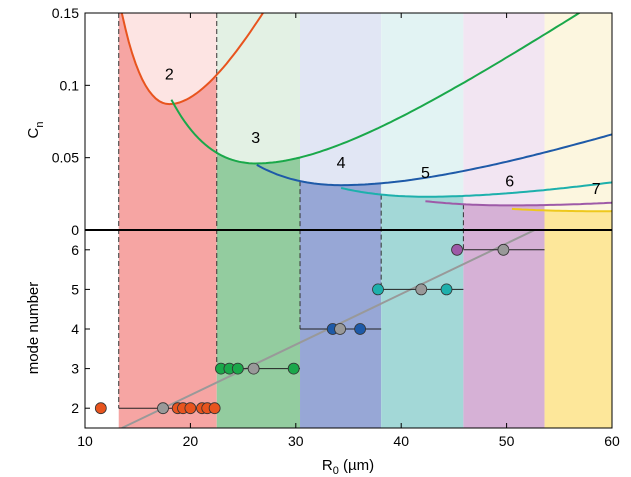  Describe the element at coordinates (425, 173) in the screenshot. I see `mode-label-5: 5` at that location.